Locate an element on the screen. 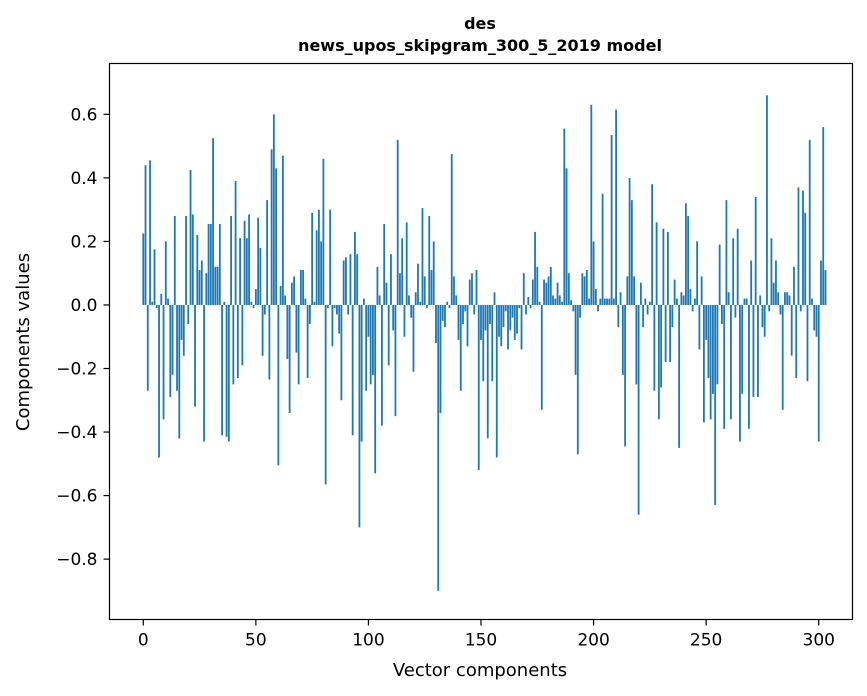  x-tick-label: 250 is located at coordinates (706, 641).